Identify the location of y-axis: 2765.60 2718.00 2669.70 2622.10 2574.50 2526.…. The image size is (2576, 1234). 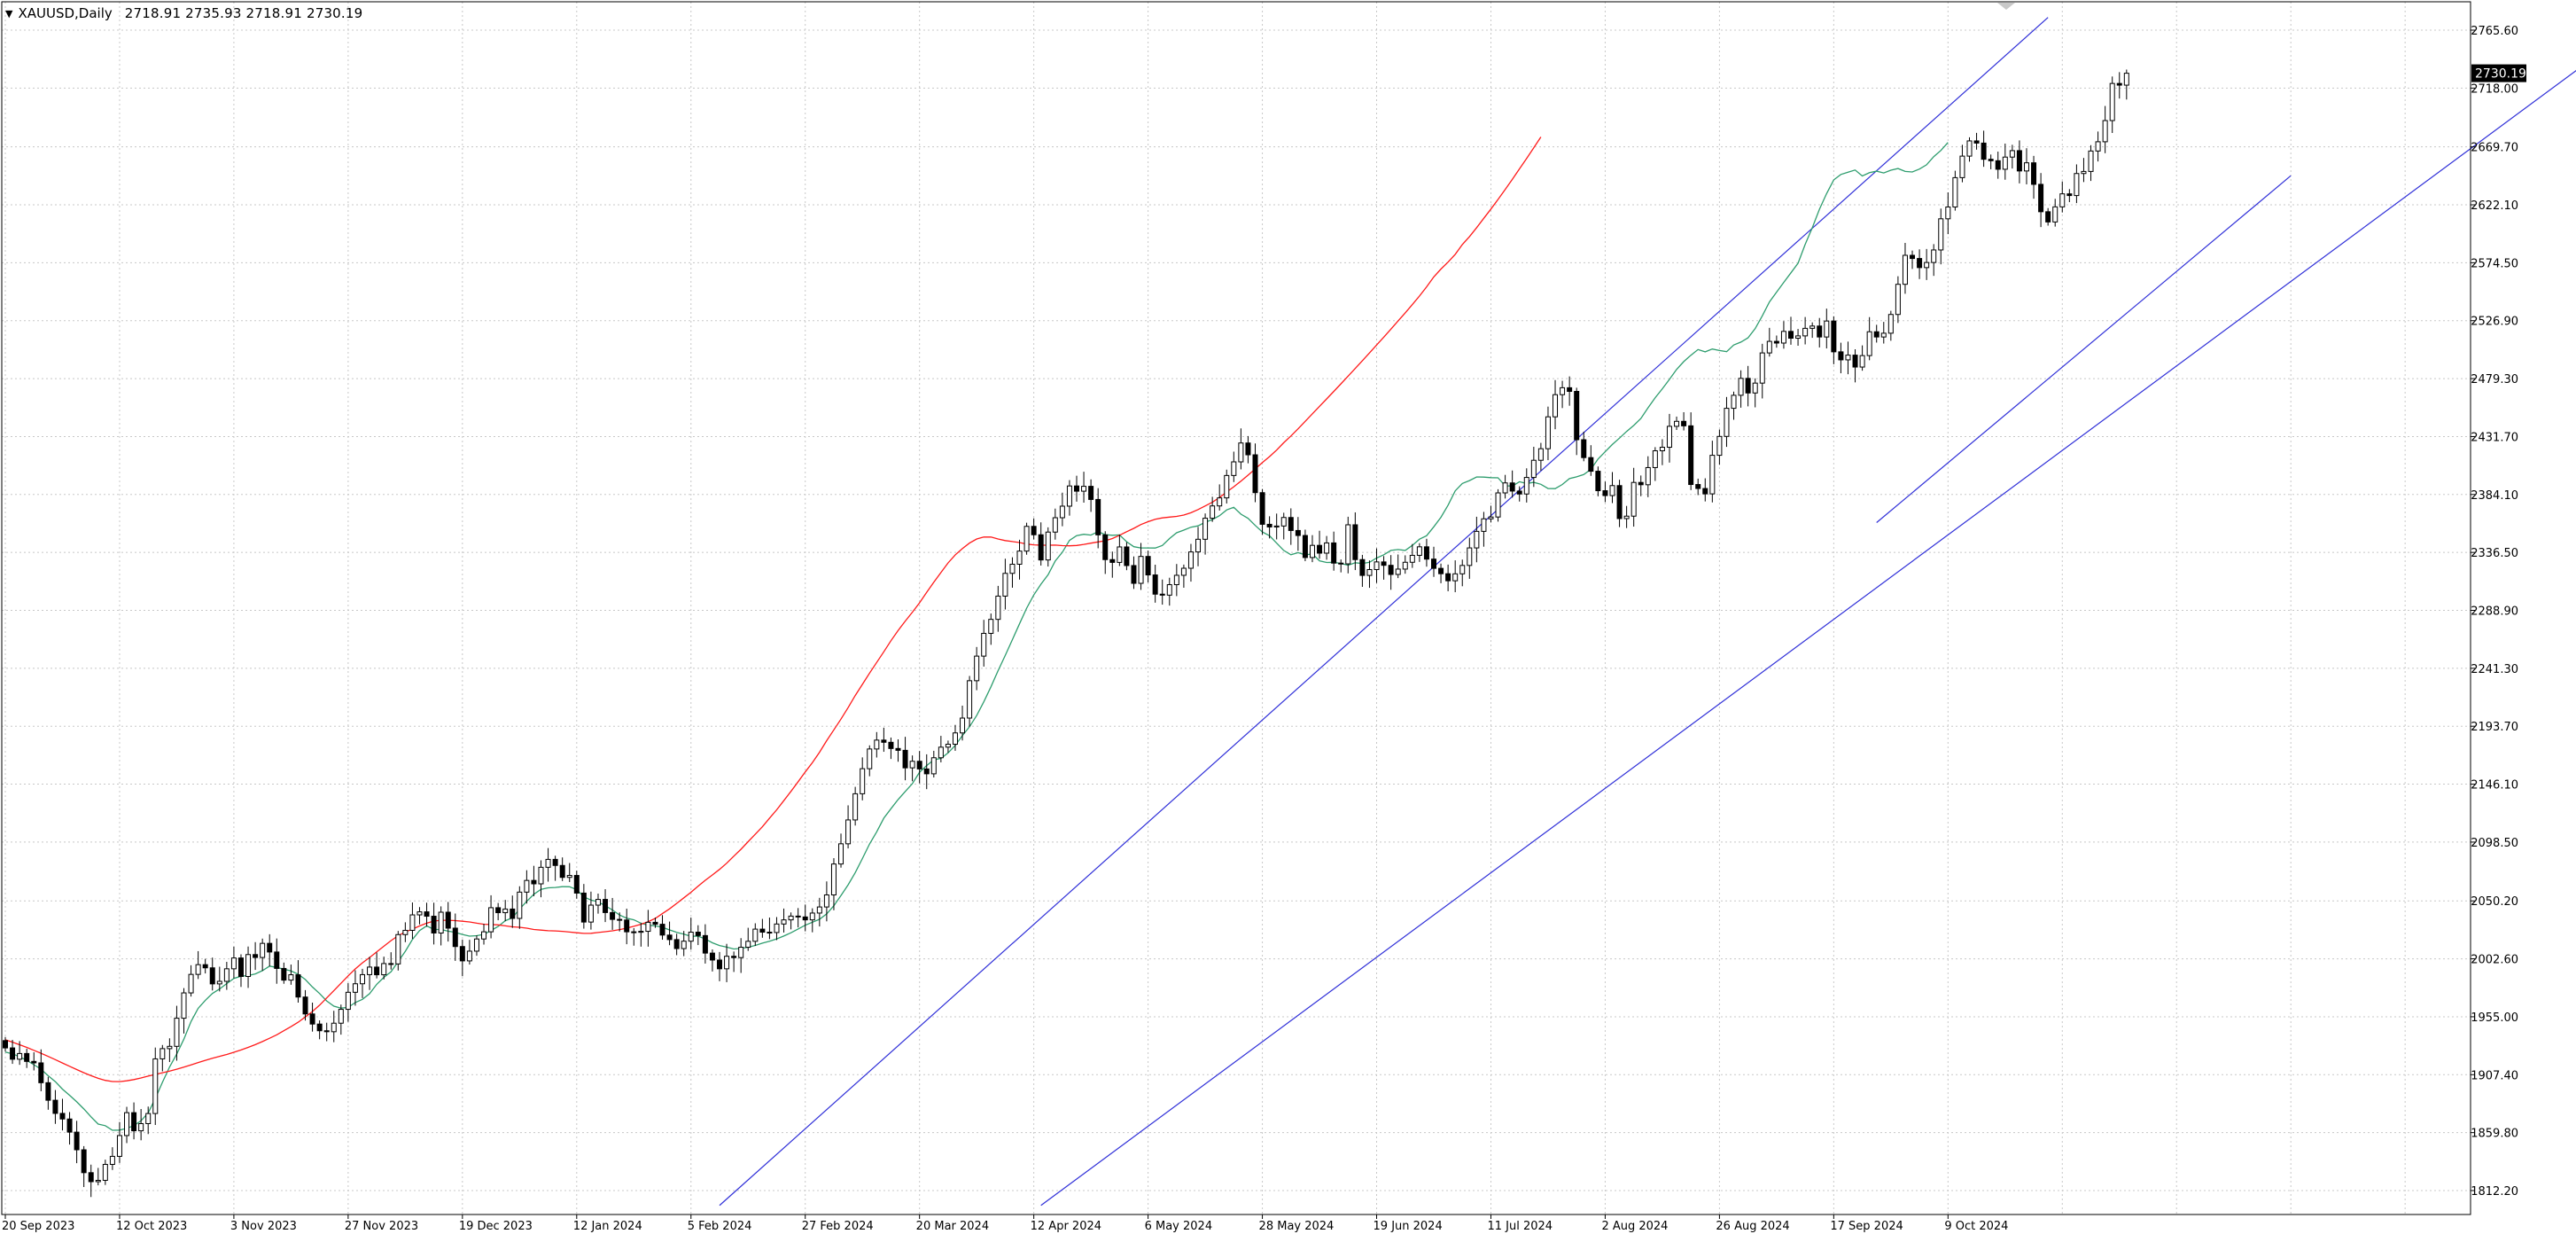
(2494, 612).